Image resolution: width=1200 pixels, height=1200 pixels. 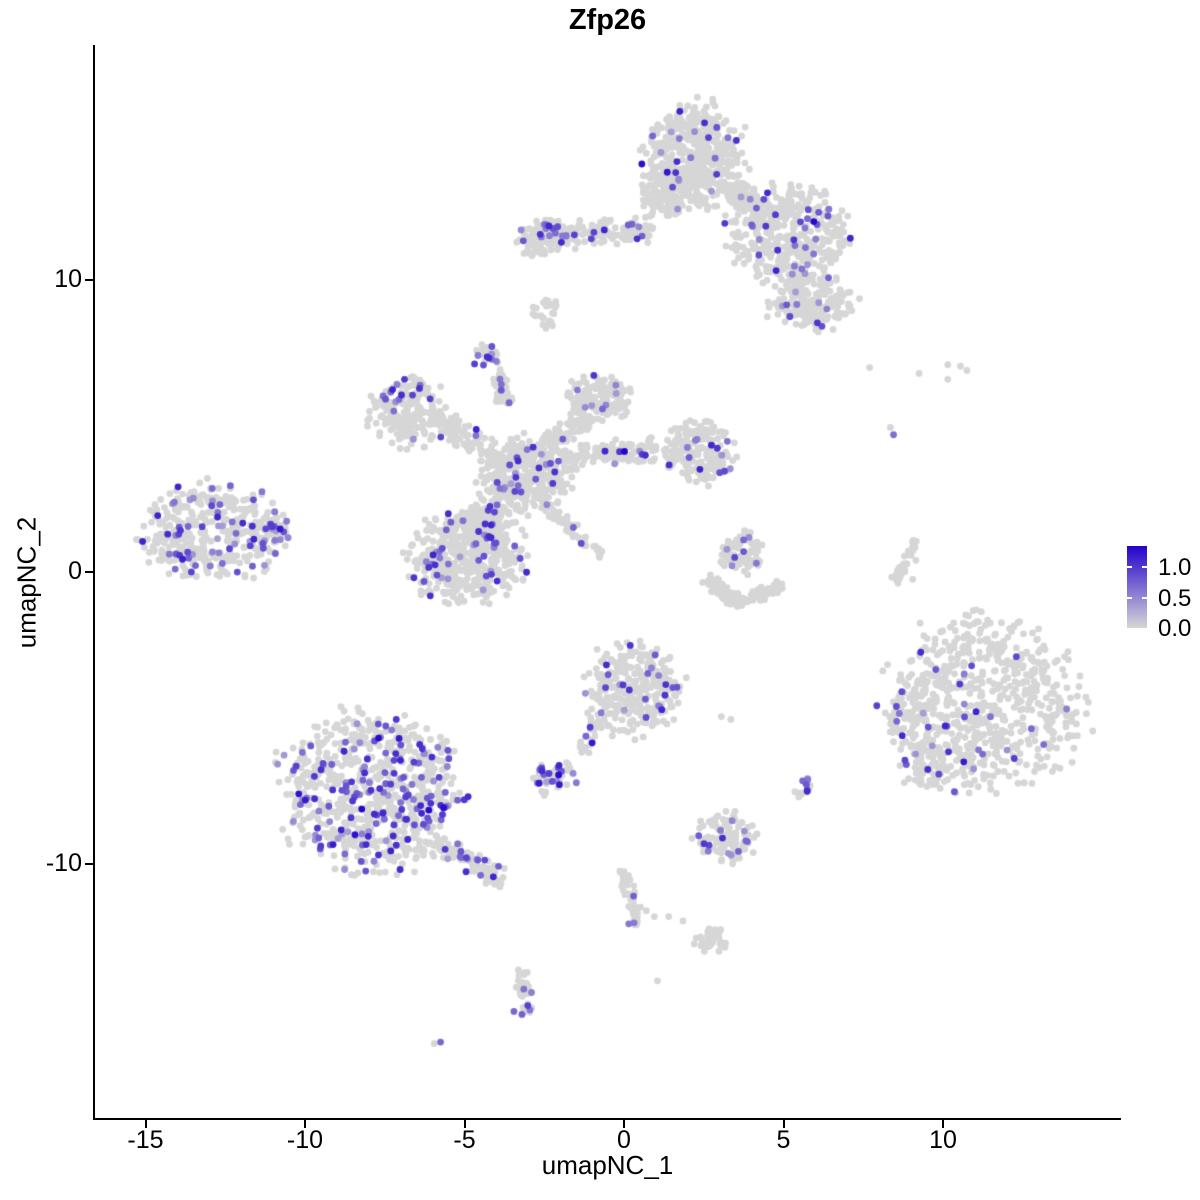 I want to click on y-axis-line, so click(x=94, y=582).